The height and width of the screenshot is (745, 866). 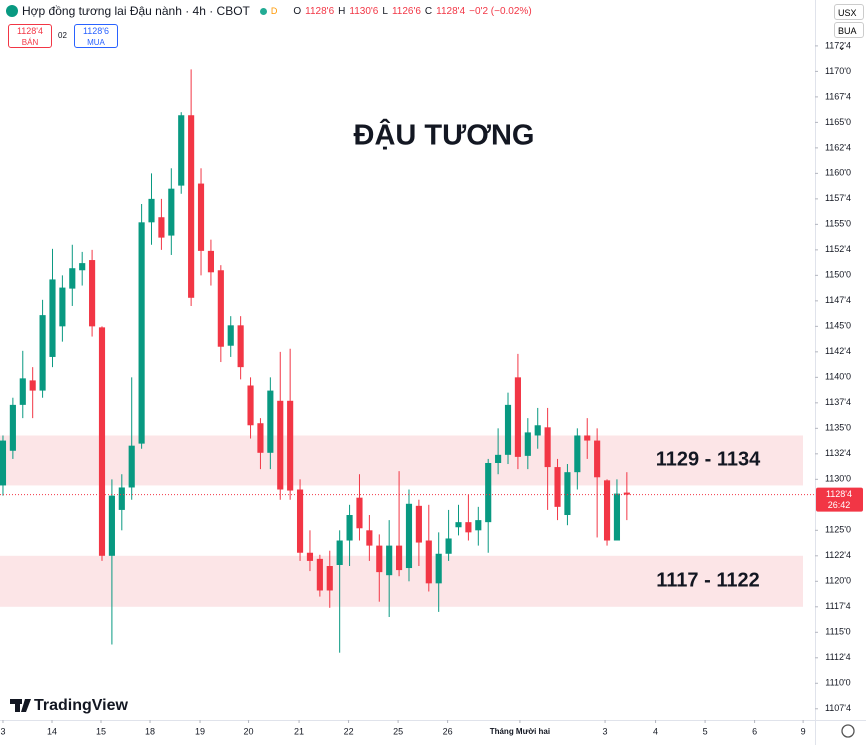 What do you see at coordinates (707, 581) in the screenshot?
I see `zone-label: 1117 - 1122` at bounding box center [707, 581].